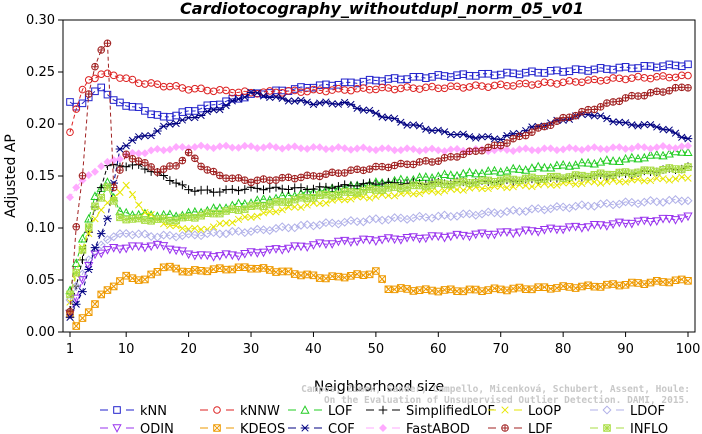 The width and height of the screenshot is (702, 434). What do you see at coordinates (688, 349) in the screenshot?
I see `x-tick-label: 100` at bounding box center [688, 349].